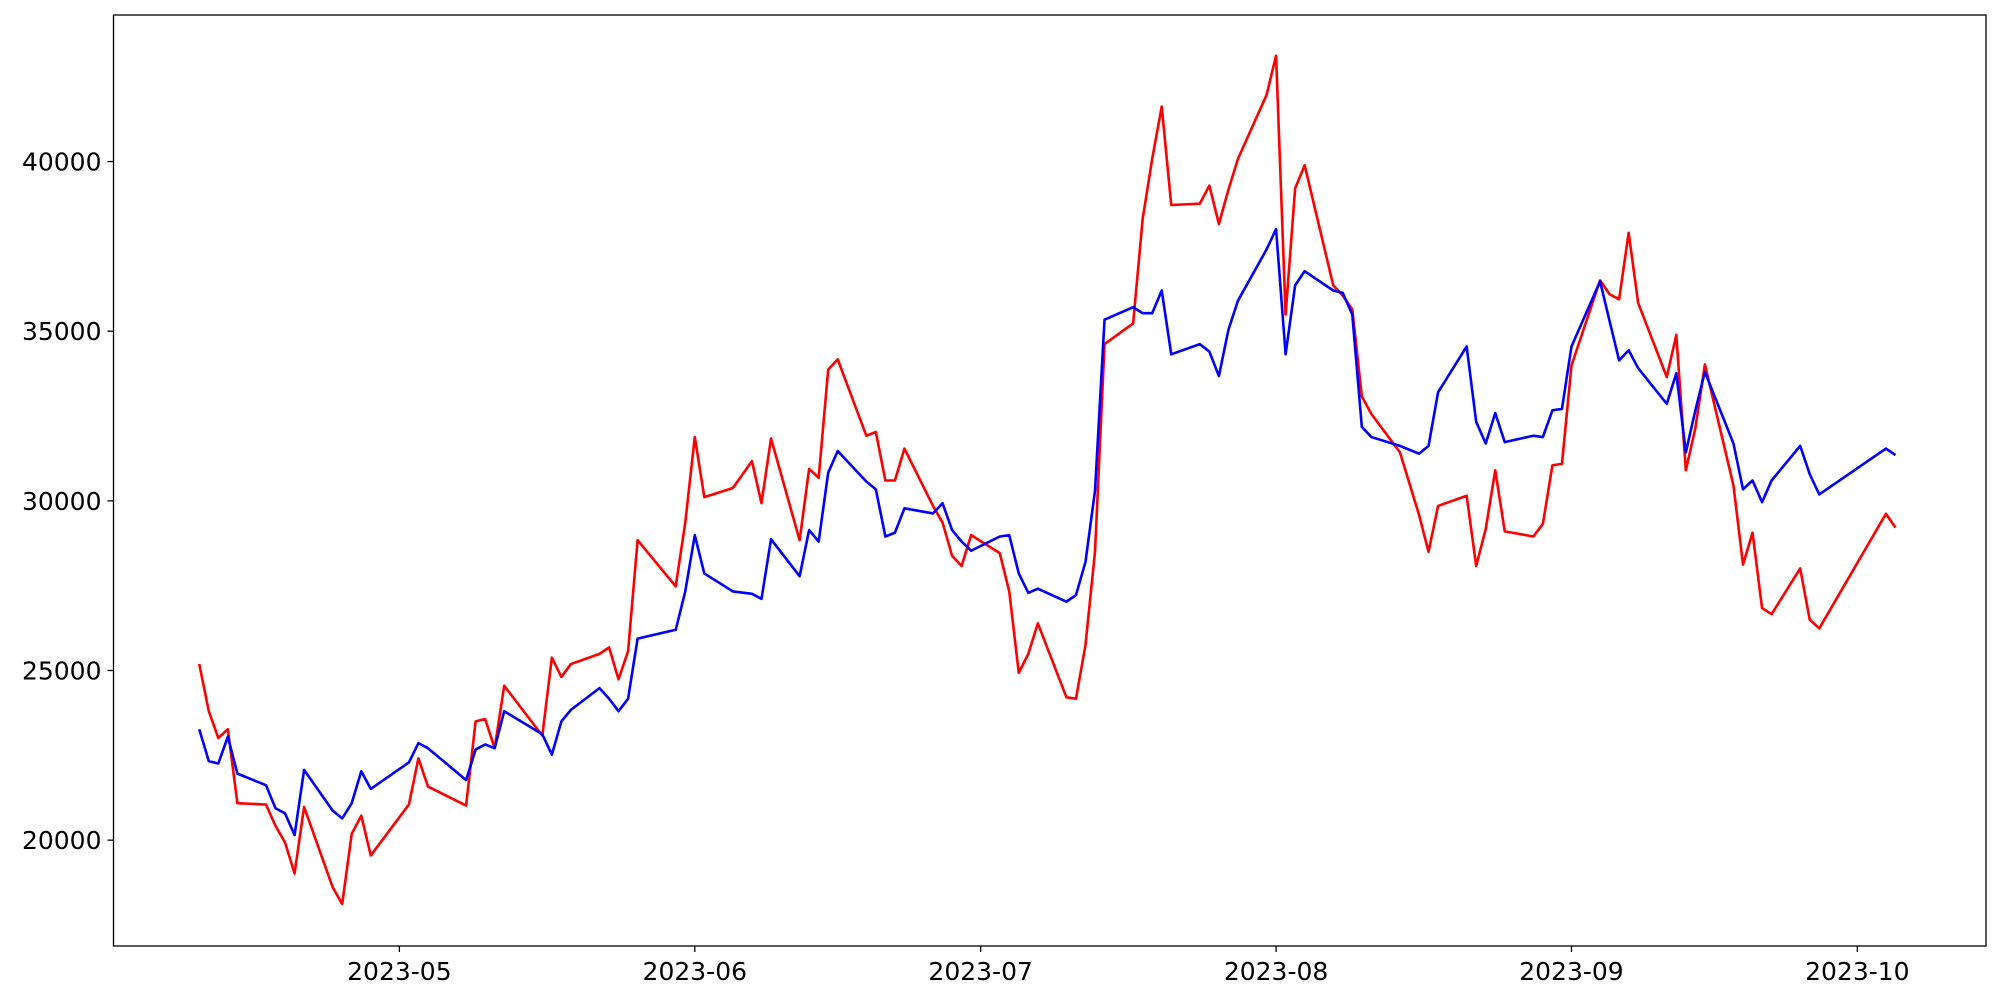 The height and width of the screenshot is (1004, 2000). What do you see at coordinates (62, 162) in the screenshot?
I see `y-tick-label: 40000` at bounding box center [62, 162].